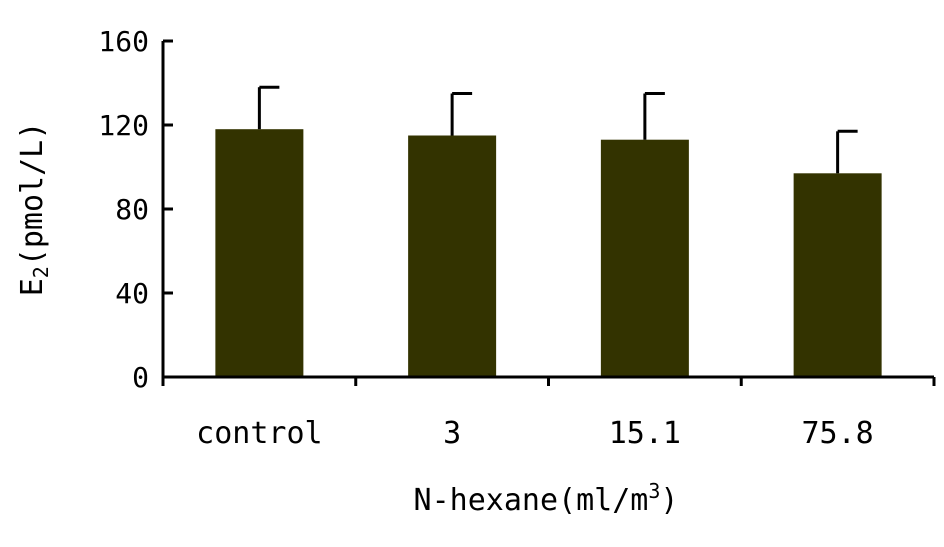  Describe the element at coordinates (645, 433) in the screenshot. I see `x-category-label-3: 15.1` at that location.